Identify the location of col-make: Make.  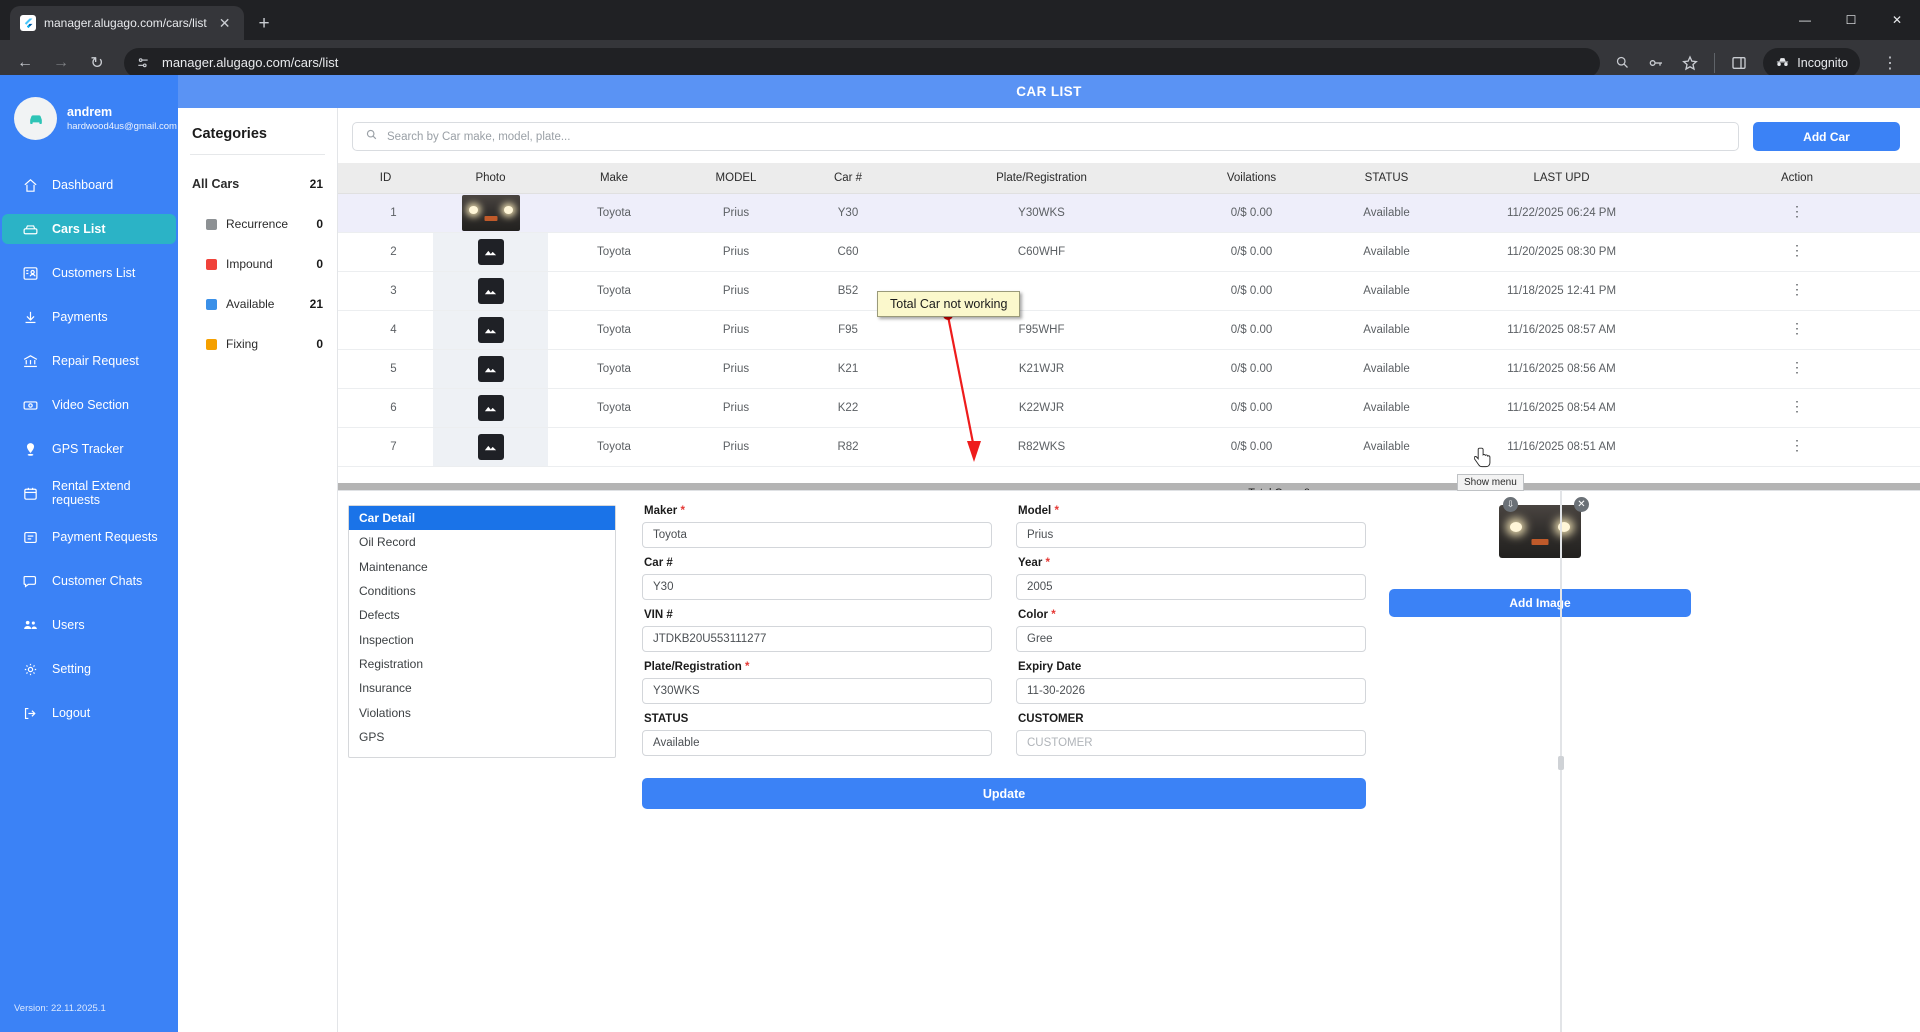
(614, 178).